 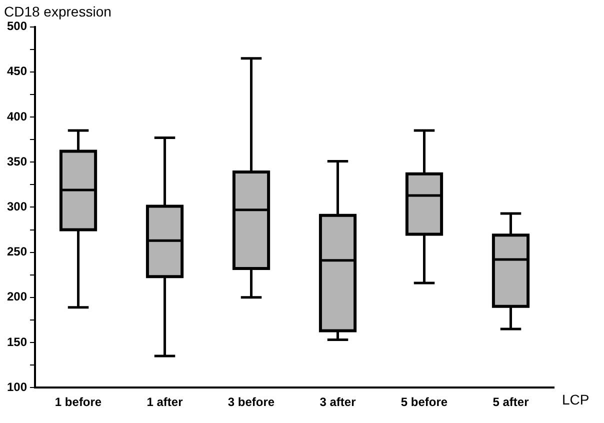 I want to click on y-tick-label: 100, so click(x=17, y=387).